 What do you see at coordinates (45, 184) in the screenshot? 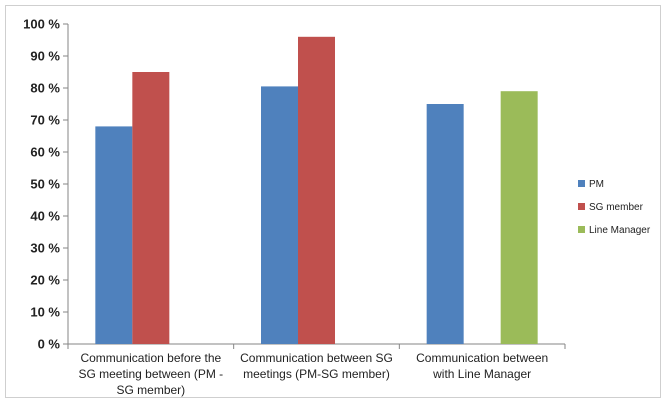
I see `y-tick-label: 50 %` at bounding box center [45, 184].